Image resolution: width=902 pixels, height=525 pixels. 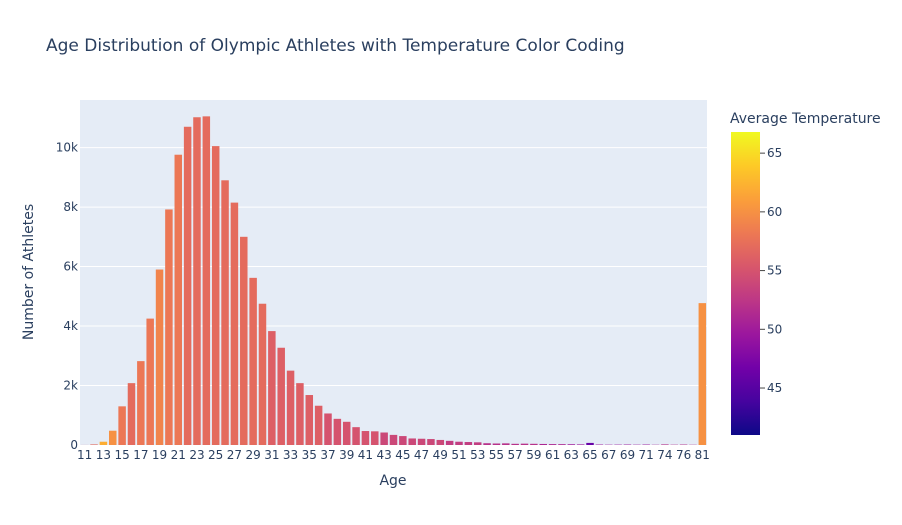 What do you see at coordinates (745, 283) in the screenshot?
I see `colorbar` at bounding box center [745, 283].